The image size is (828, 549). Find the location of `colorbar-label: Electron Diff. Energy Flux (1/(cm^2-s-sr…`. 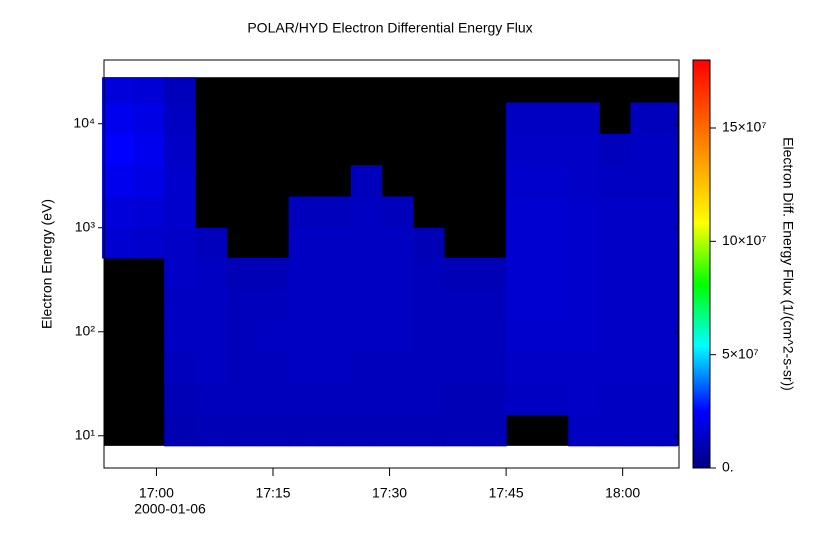

colorbar-label: Electron Diff. Energy Flux (1/(cm^2-s-sr… is located at coordinates (788, 264).